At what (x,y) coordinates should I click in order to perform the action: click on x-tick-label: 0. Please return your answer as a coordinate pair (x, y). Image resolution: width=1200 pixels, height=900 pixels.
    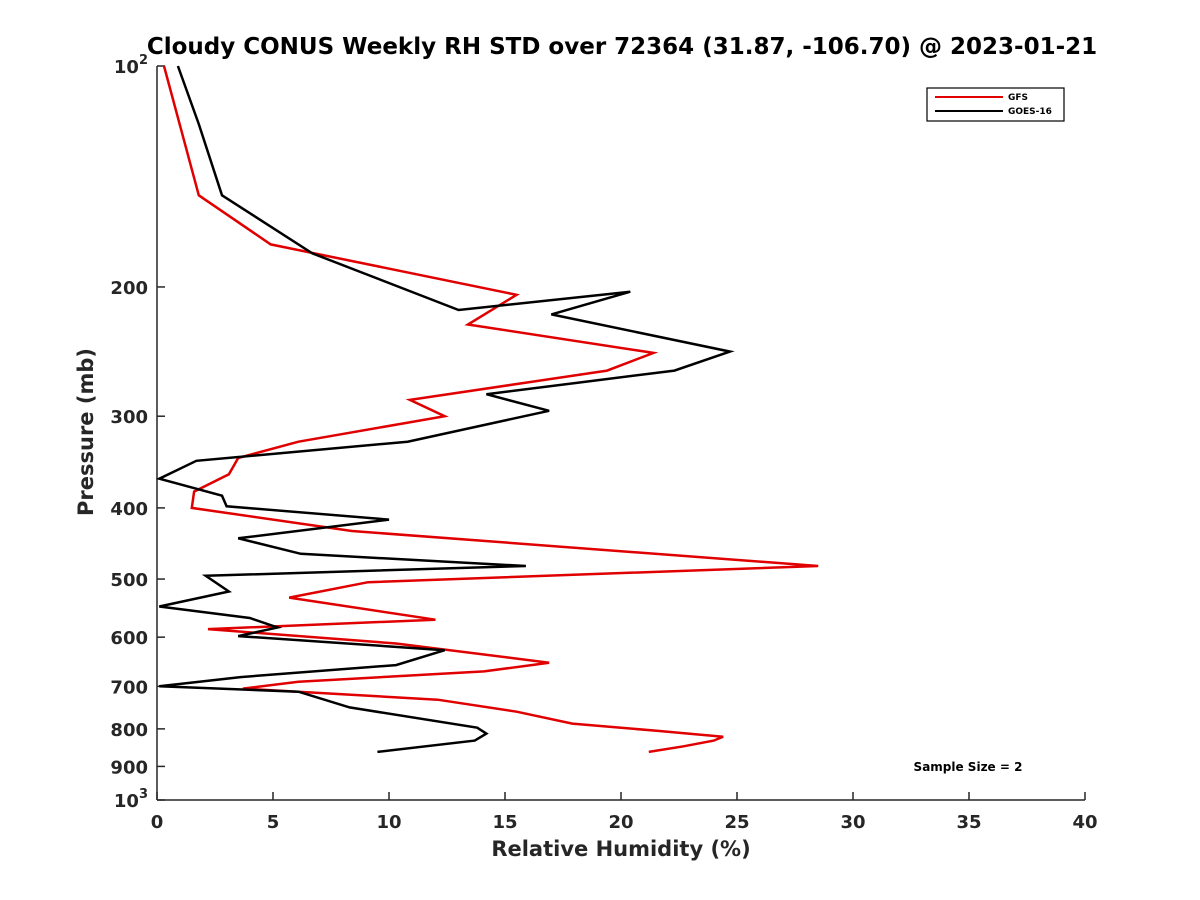
    Looking at the image, I should click on (157, 822).